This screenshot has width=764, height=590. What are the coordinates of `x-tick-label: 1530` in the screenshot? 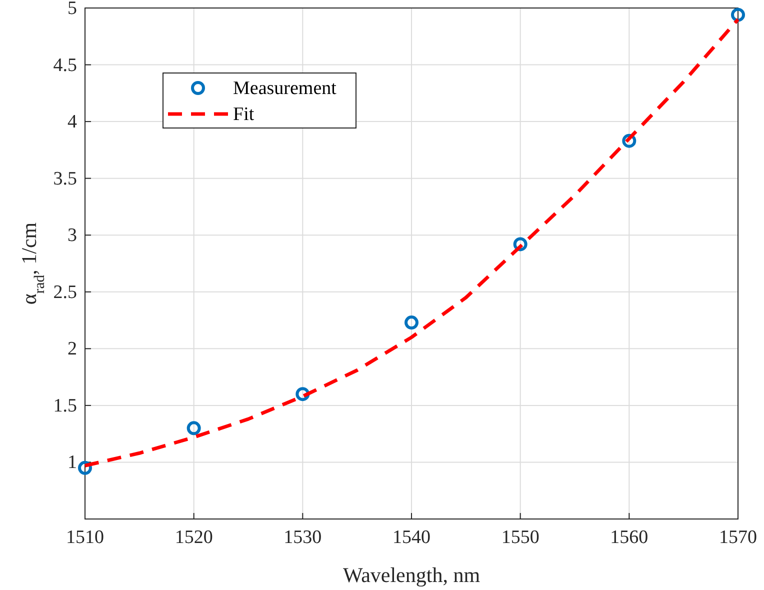 It's located at (303, 537).